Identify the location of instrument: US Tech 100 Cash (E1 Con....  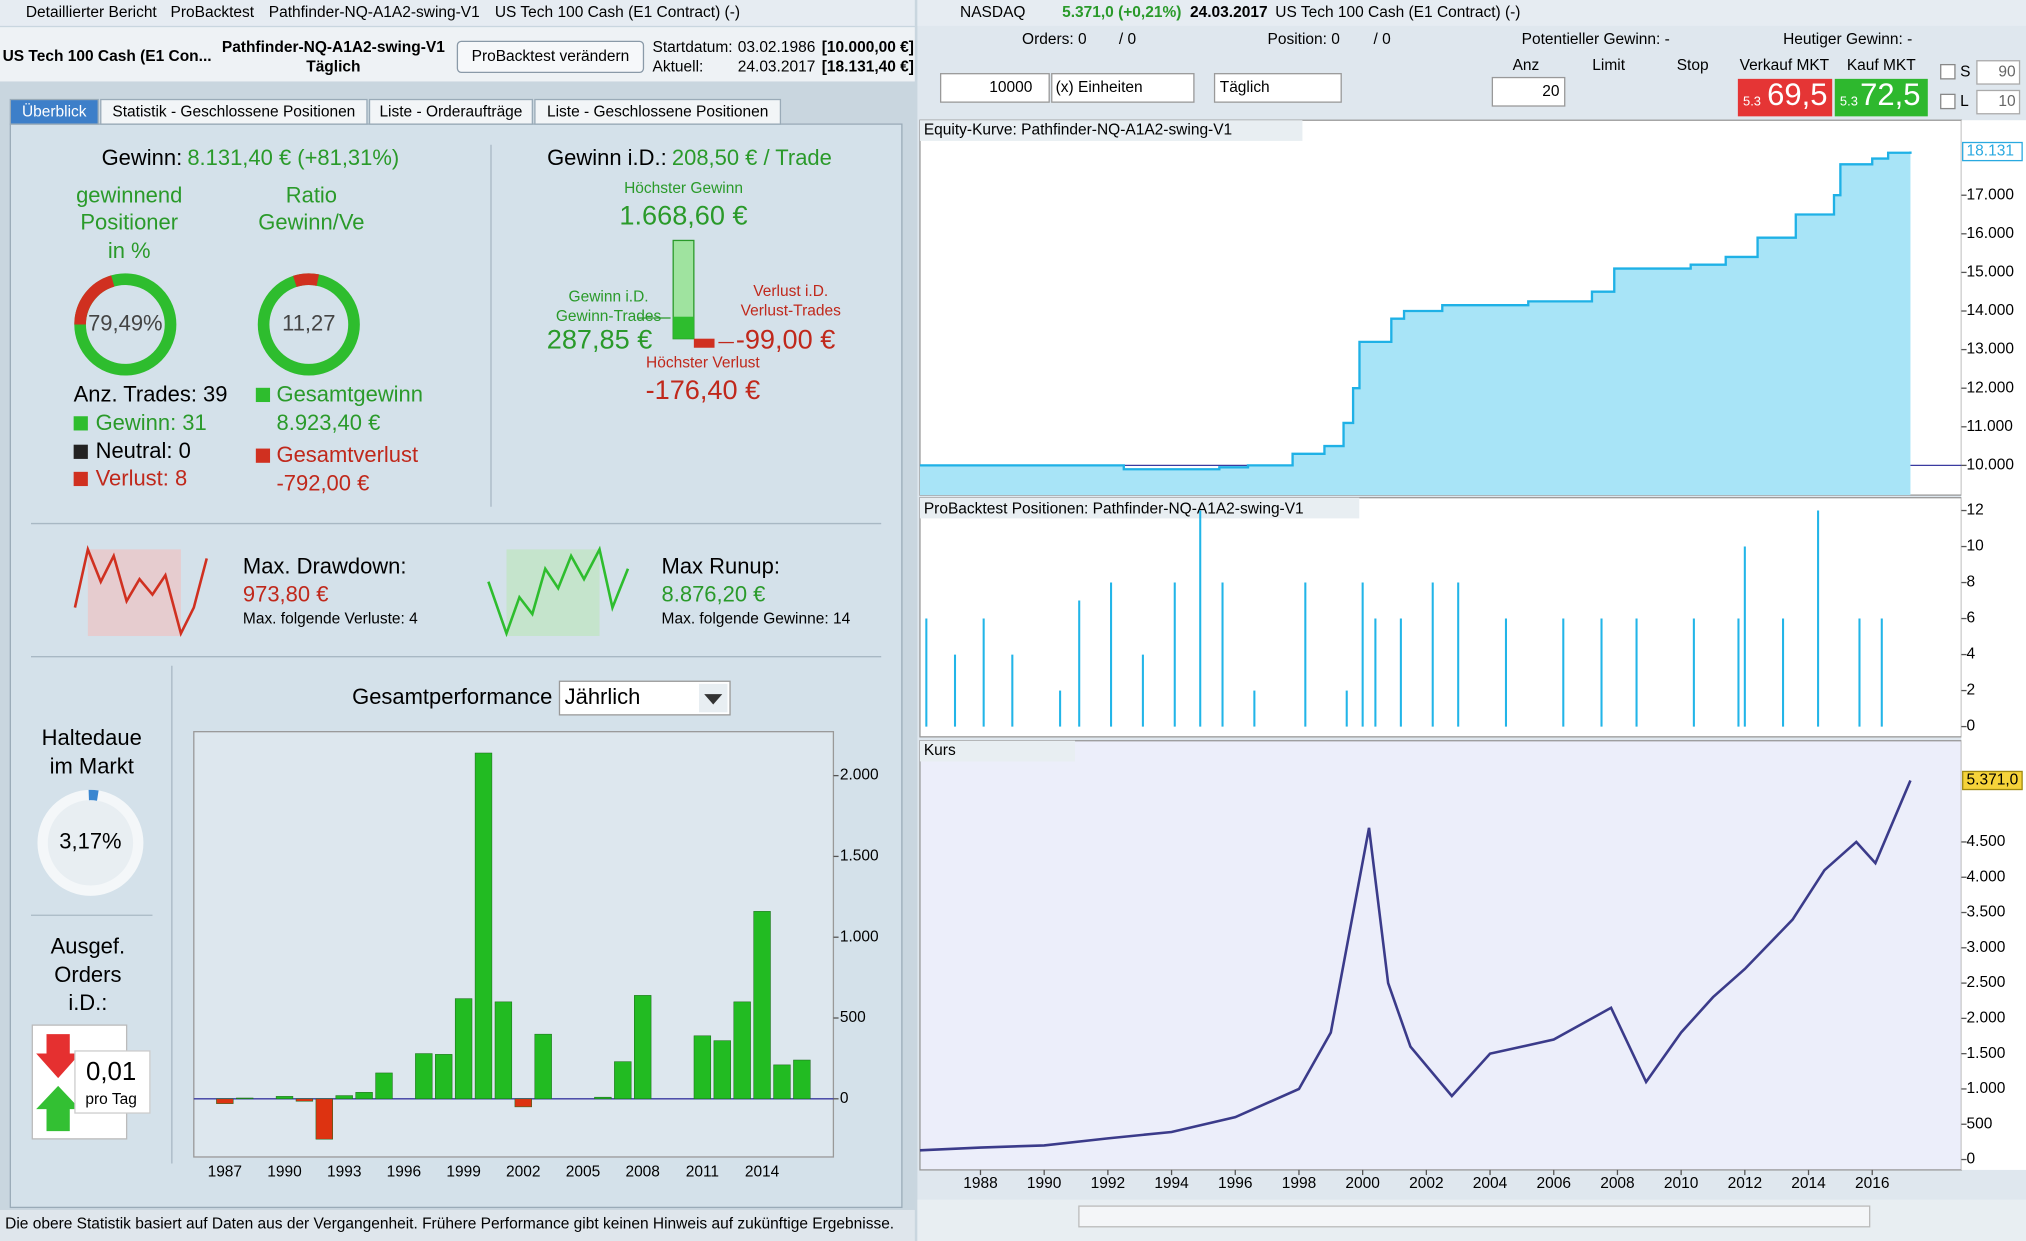
(107, 56).